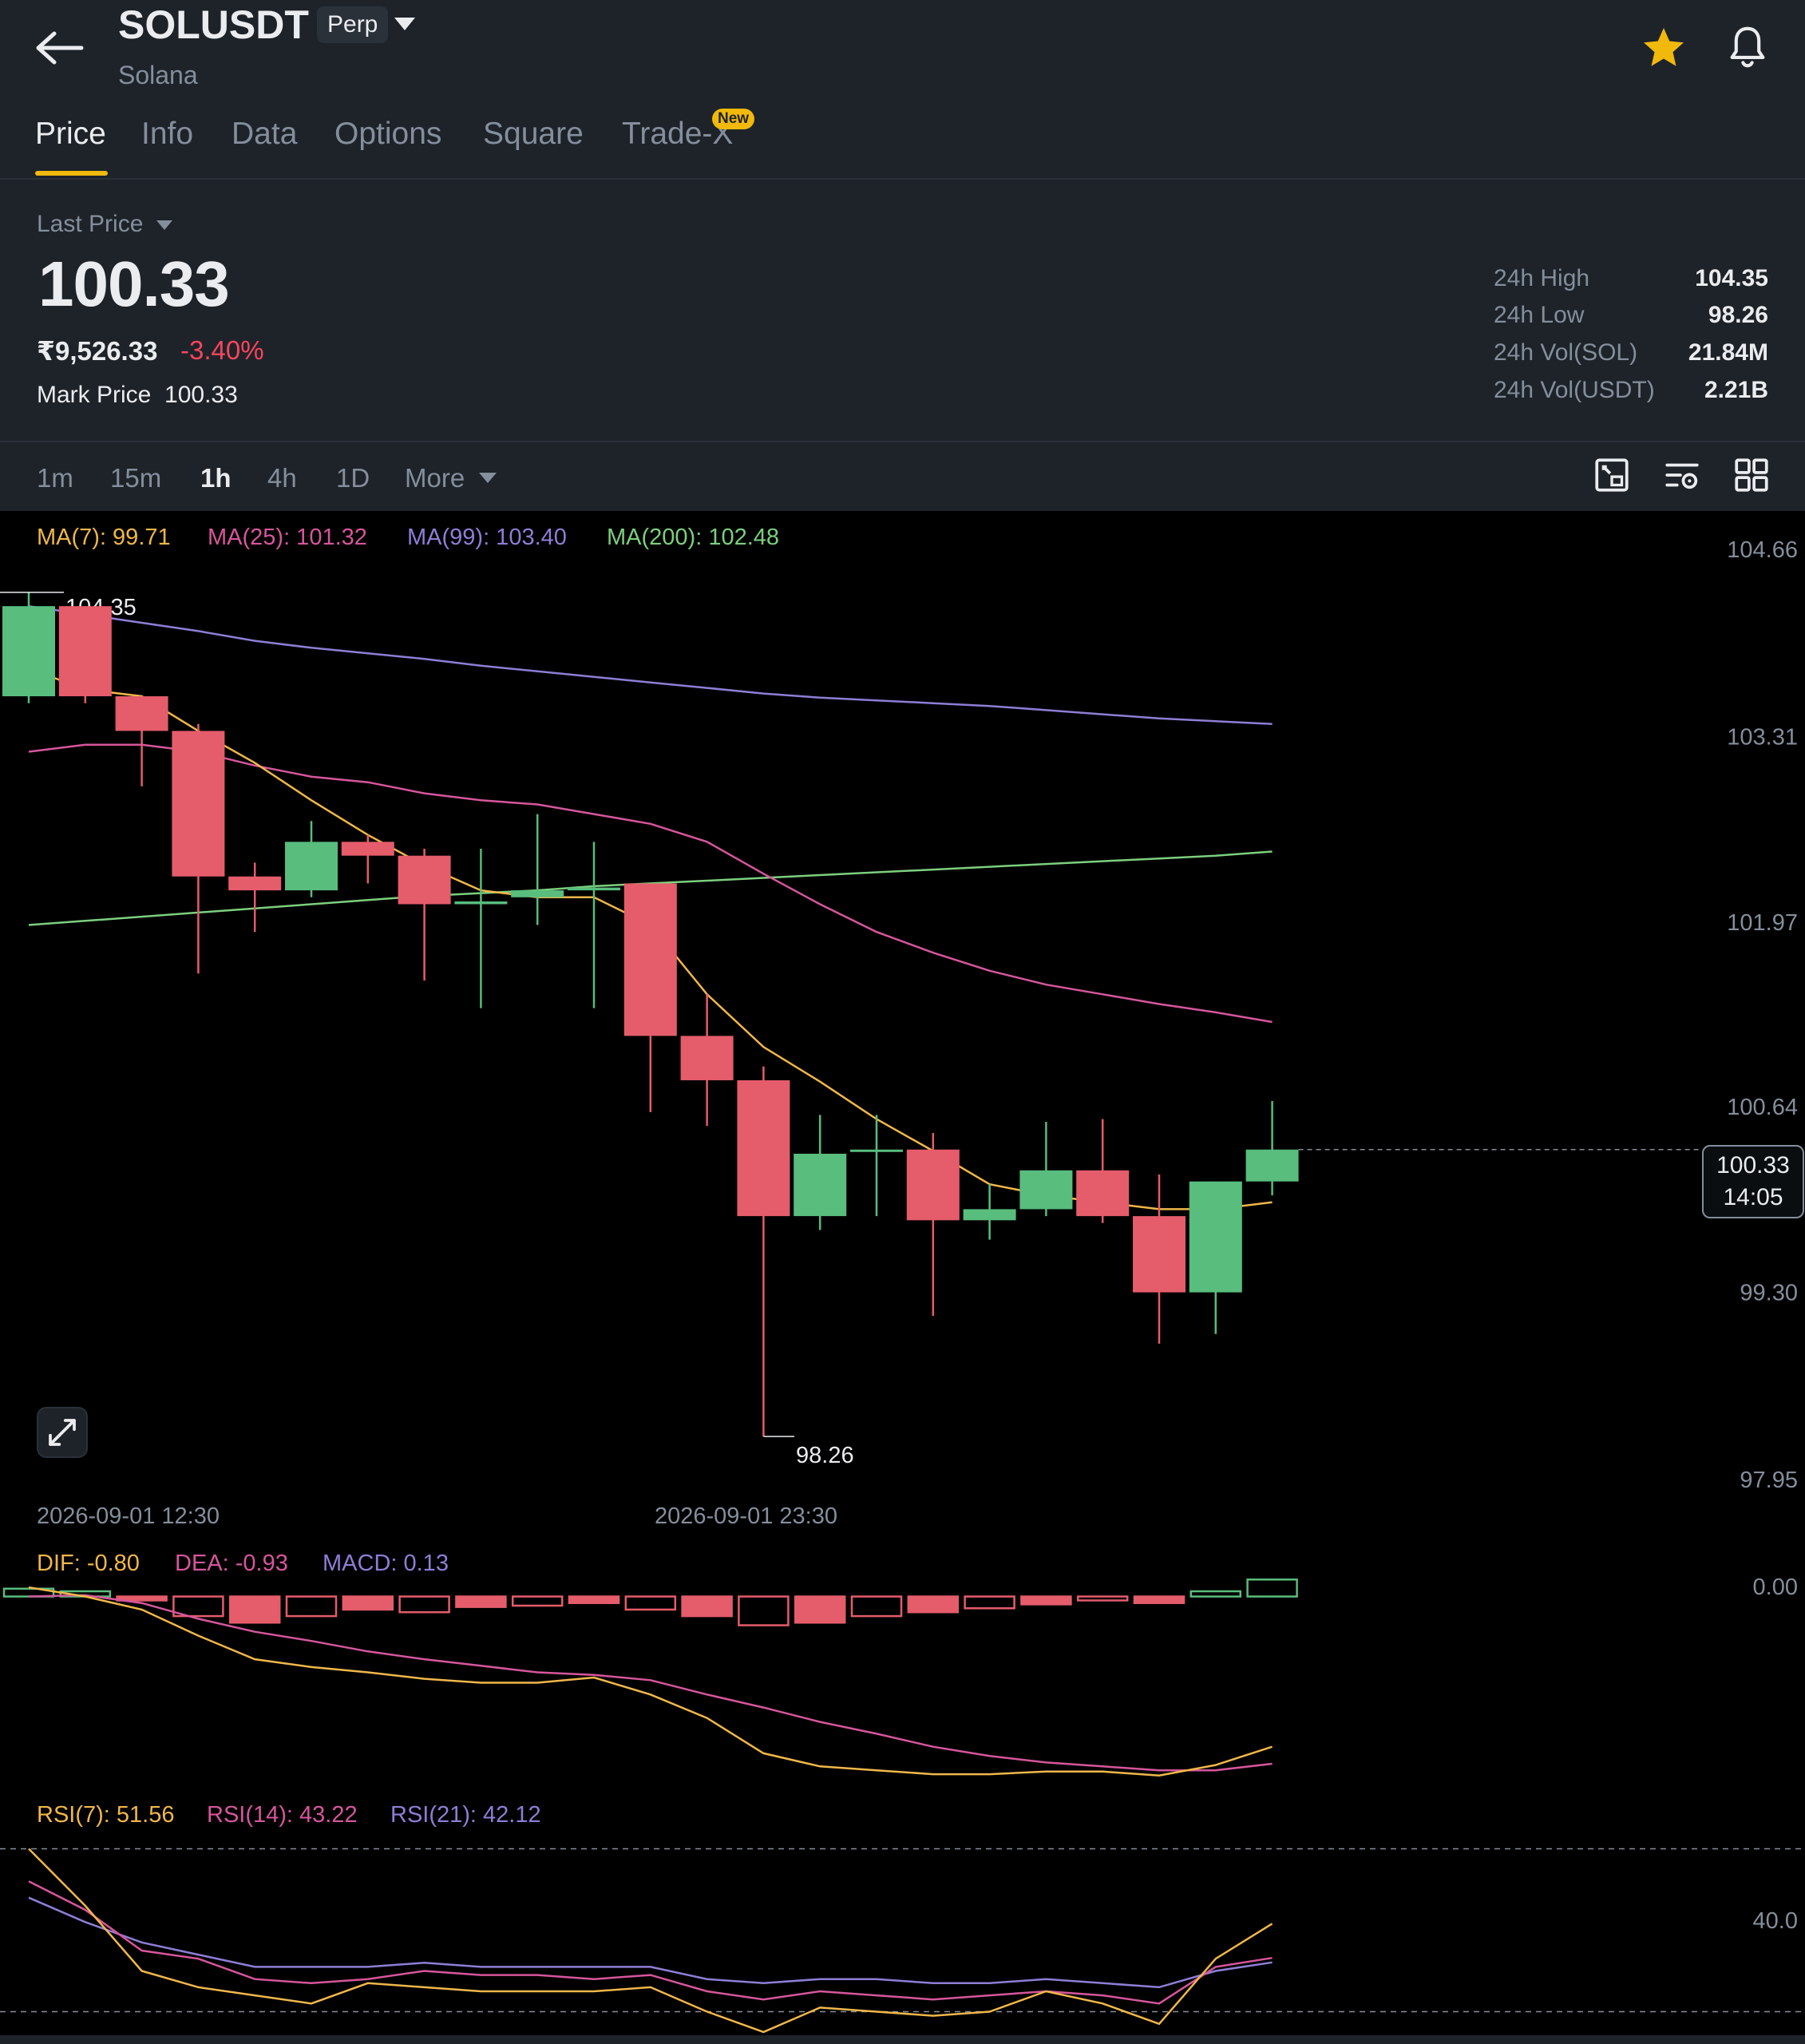 Image resolution: width=1805 pixels, height=2044 pixels. I want to click on expand-chart-button, so click(62, 1432).